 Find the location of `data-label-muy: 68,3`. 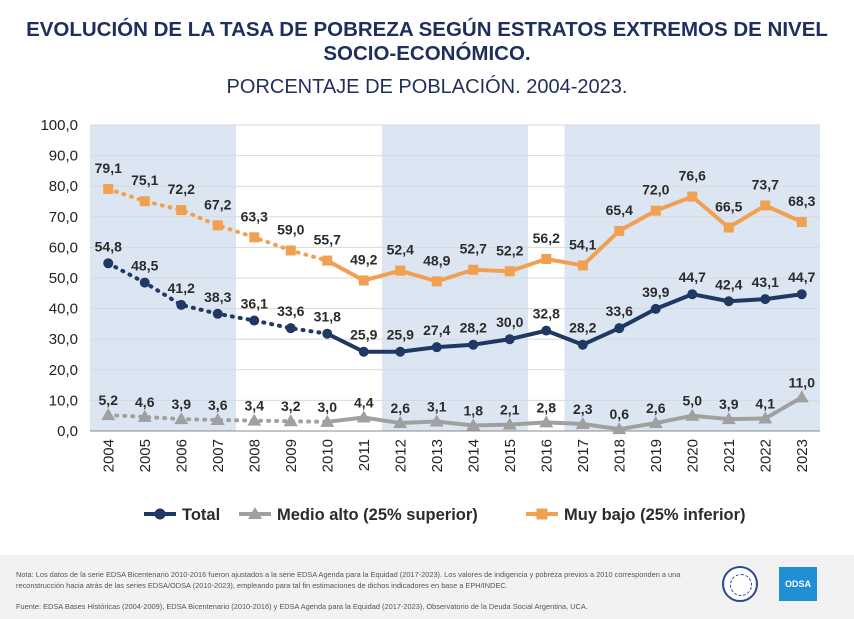

data-label-muy: 68,3 is located at coordinates (801, 201).